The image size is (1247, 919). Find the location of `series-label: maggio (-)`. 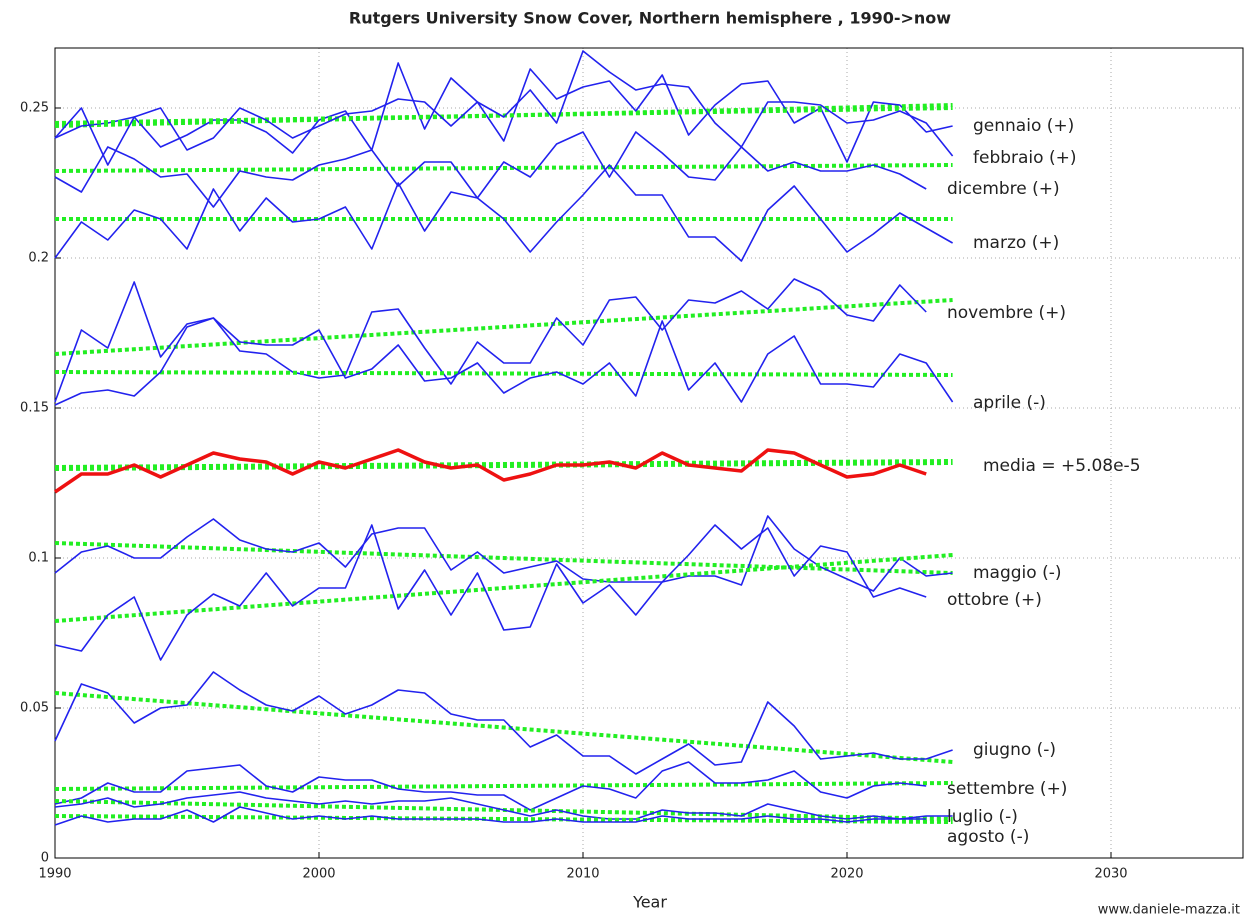

series-label: maggio (-) is located at coordinates (1017, 573).